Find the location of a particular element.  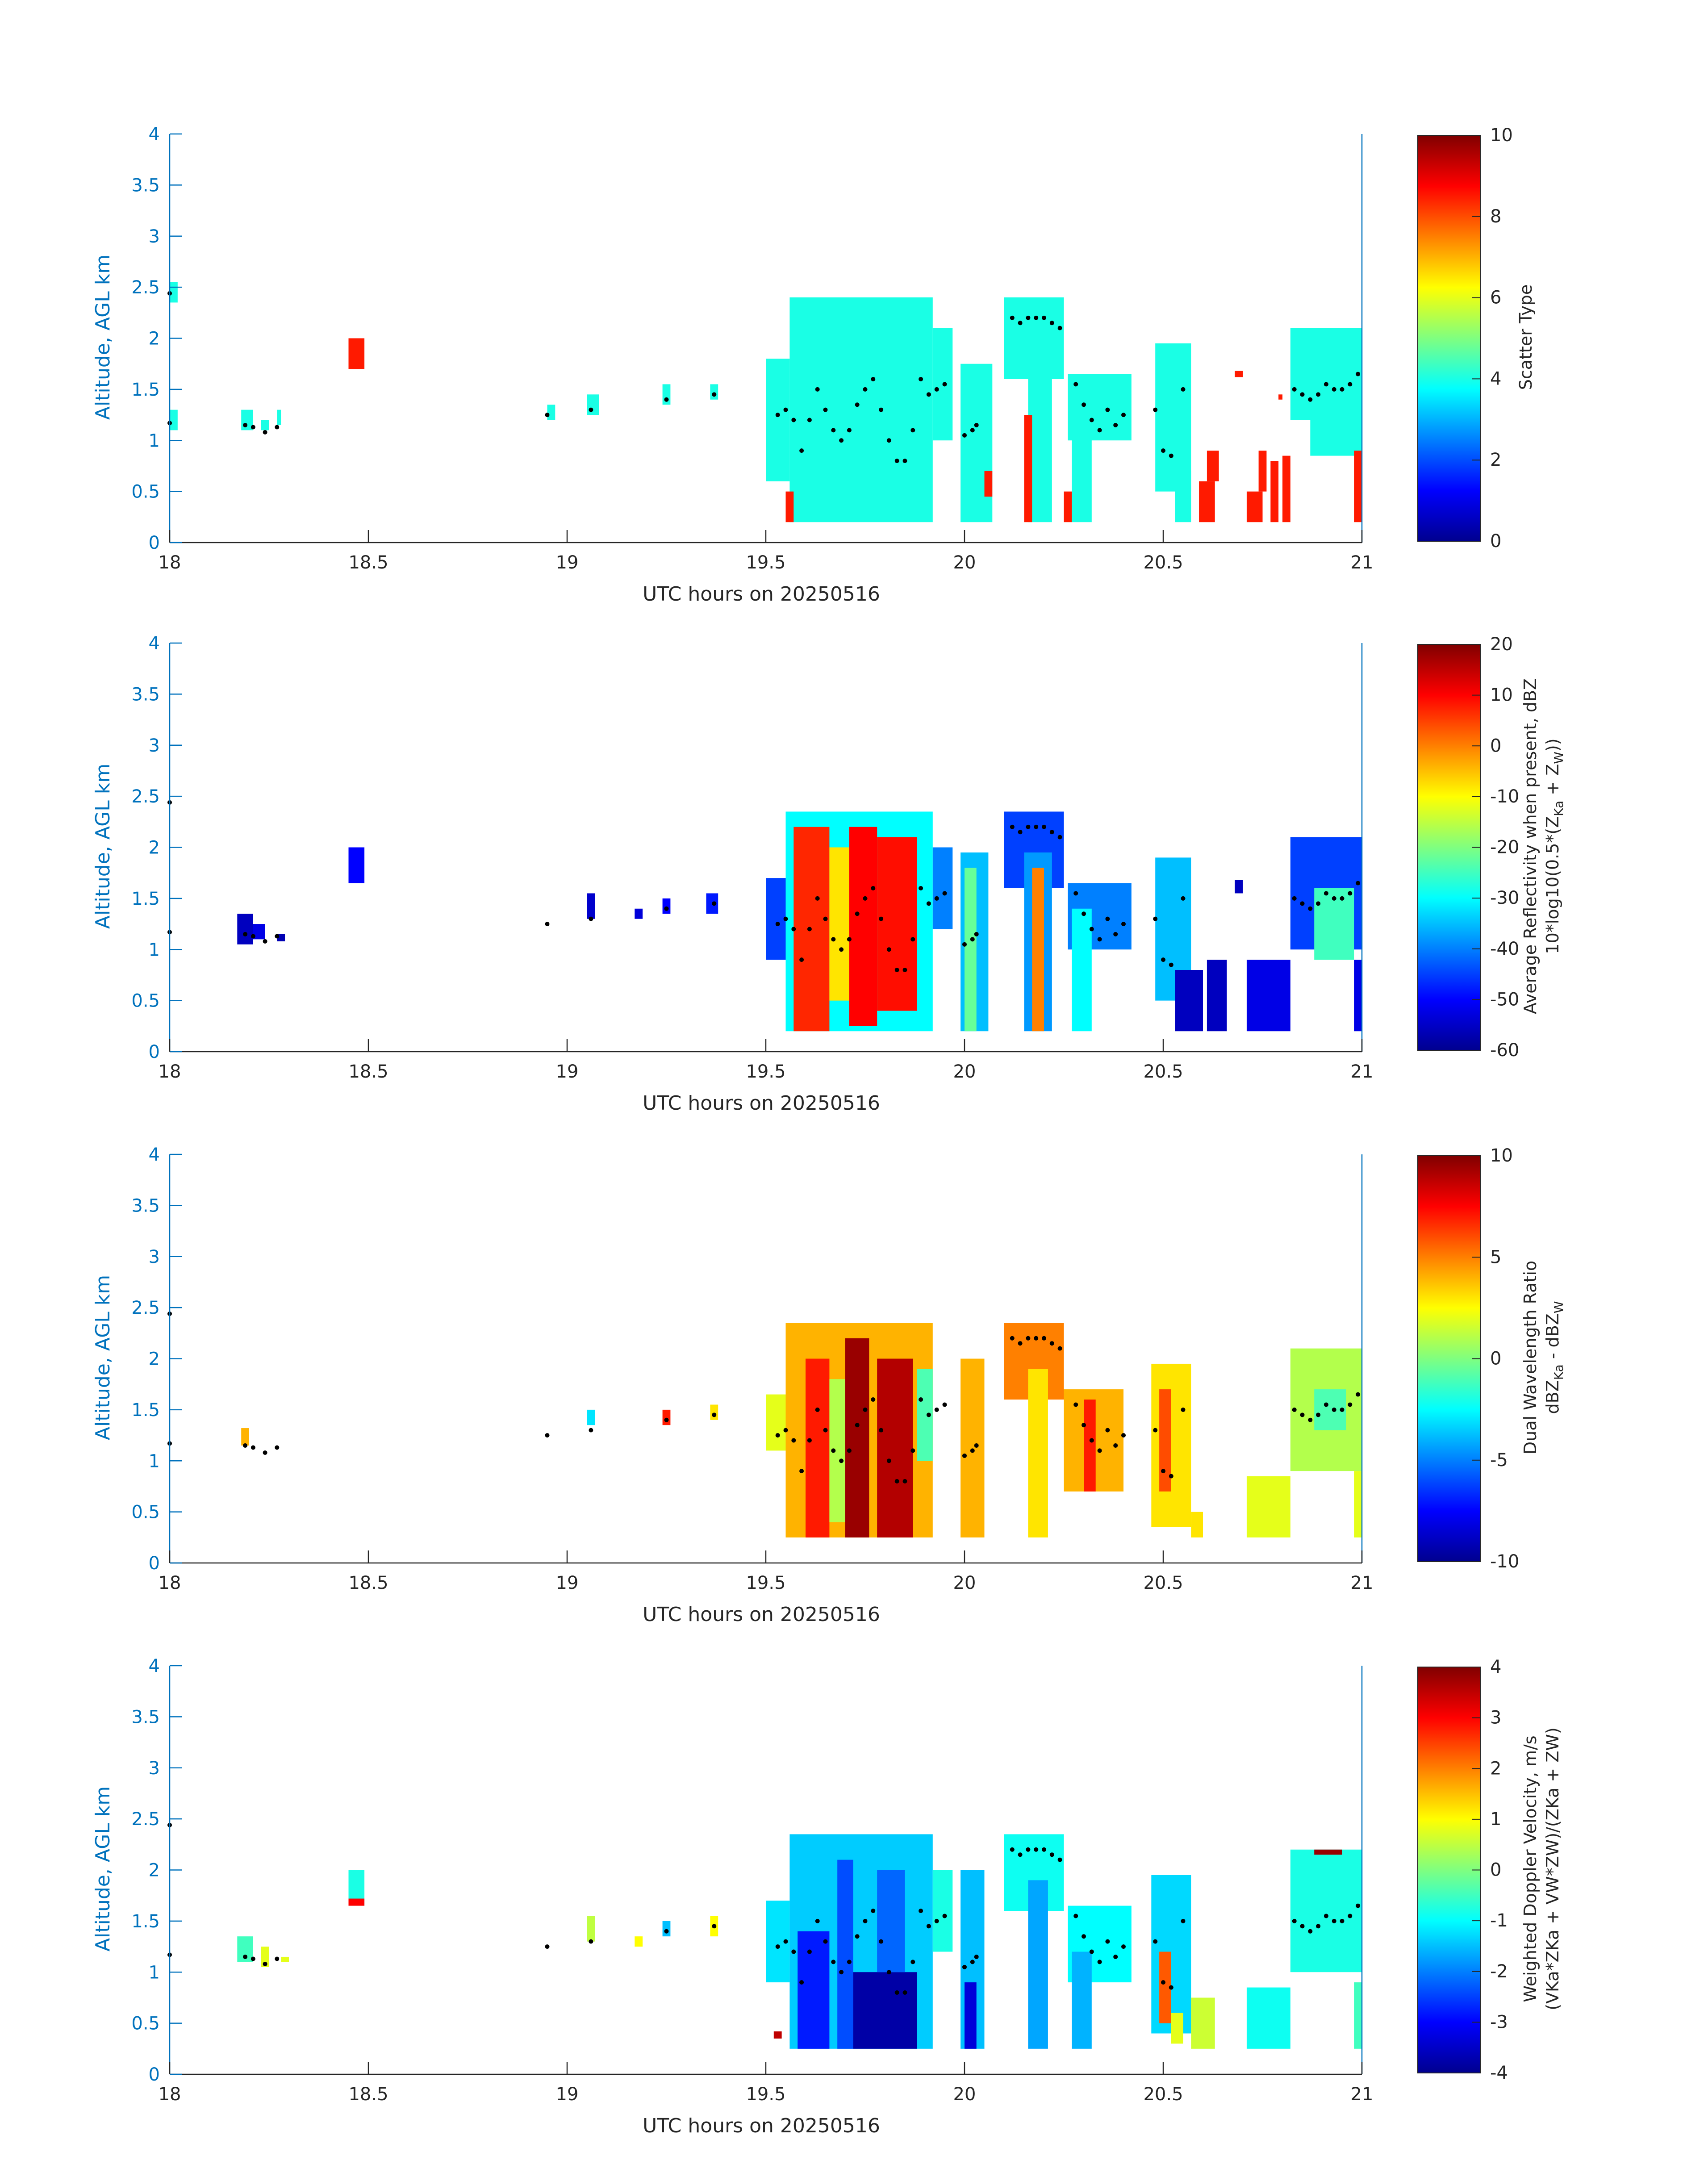

colorbar-tick-label: 4 is located at coordinates (1495, 378).